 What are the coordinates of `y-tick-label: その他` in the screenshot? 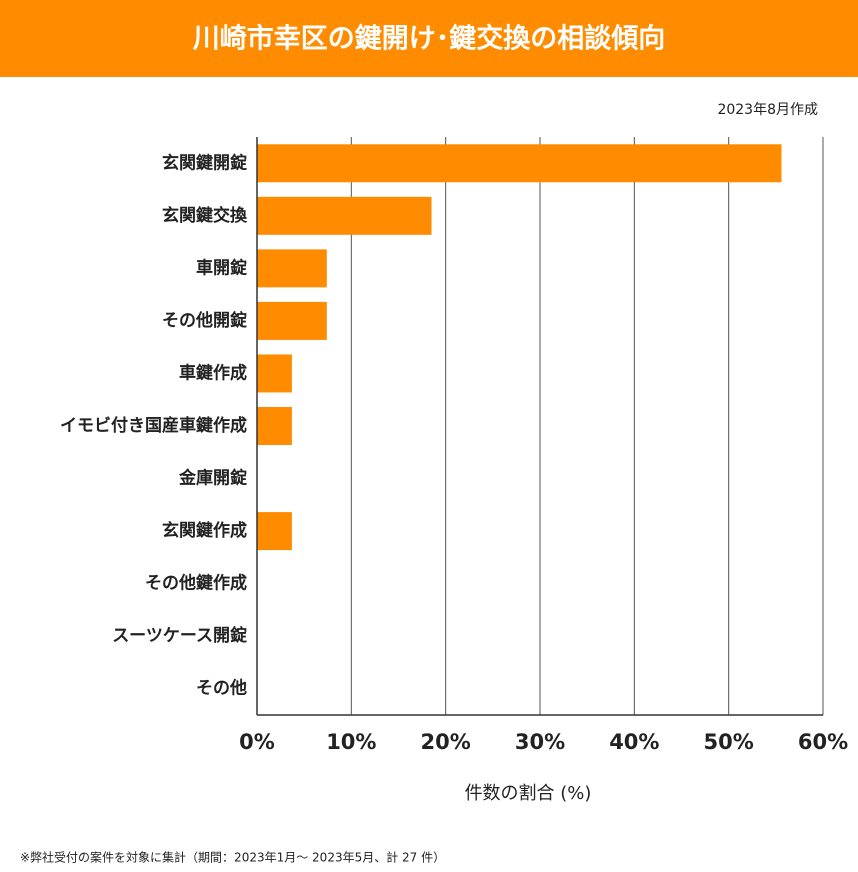 It's located at (221, 688).